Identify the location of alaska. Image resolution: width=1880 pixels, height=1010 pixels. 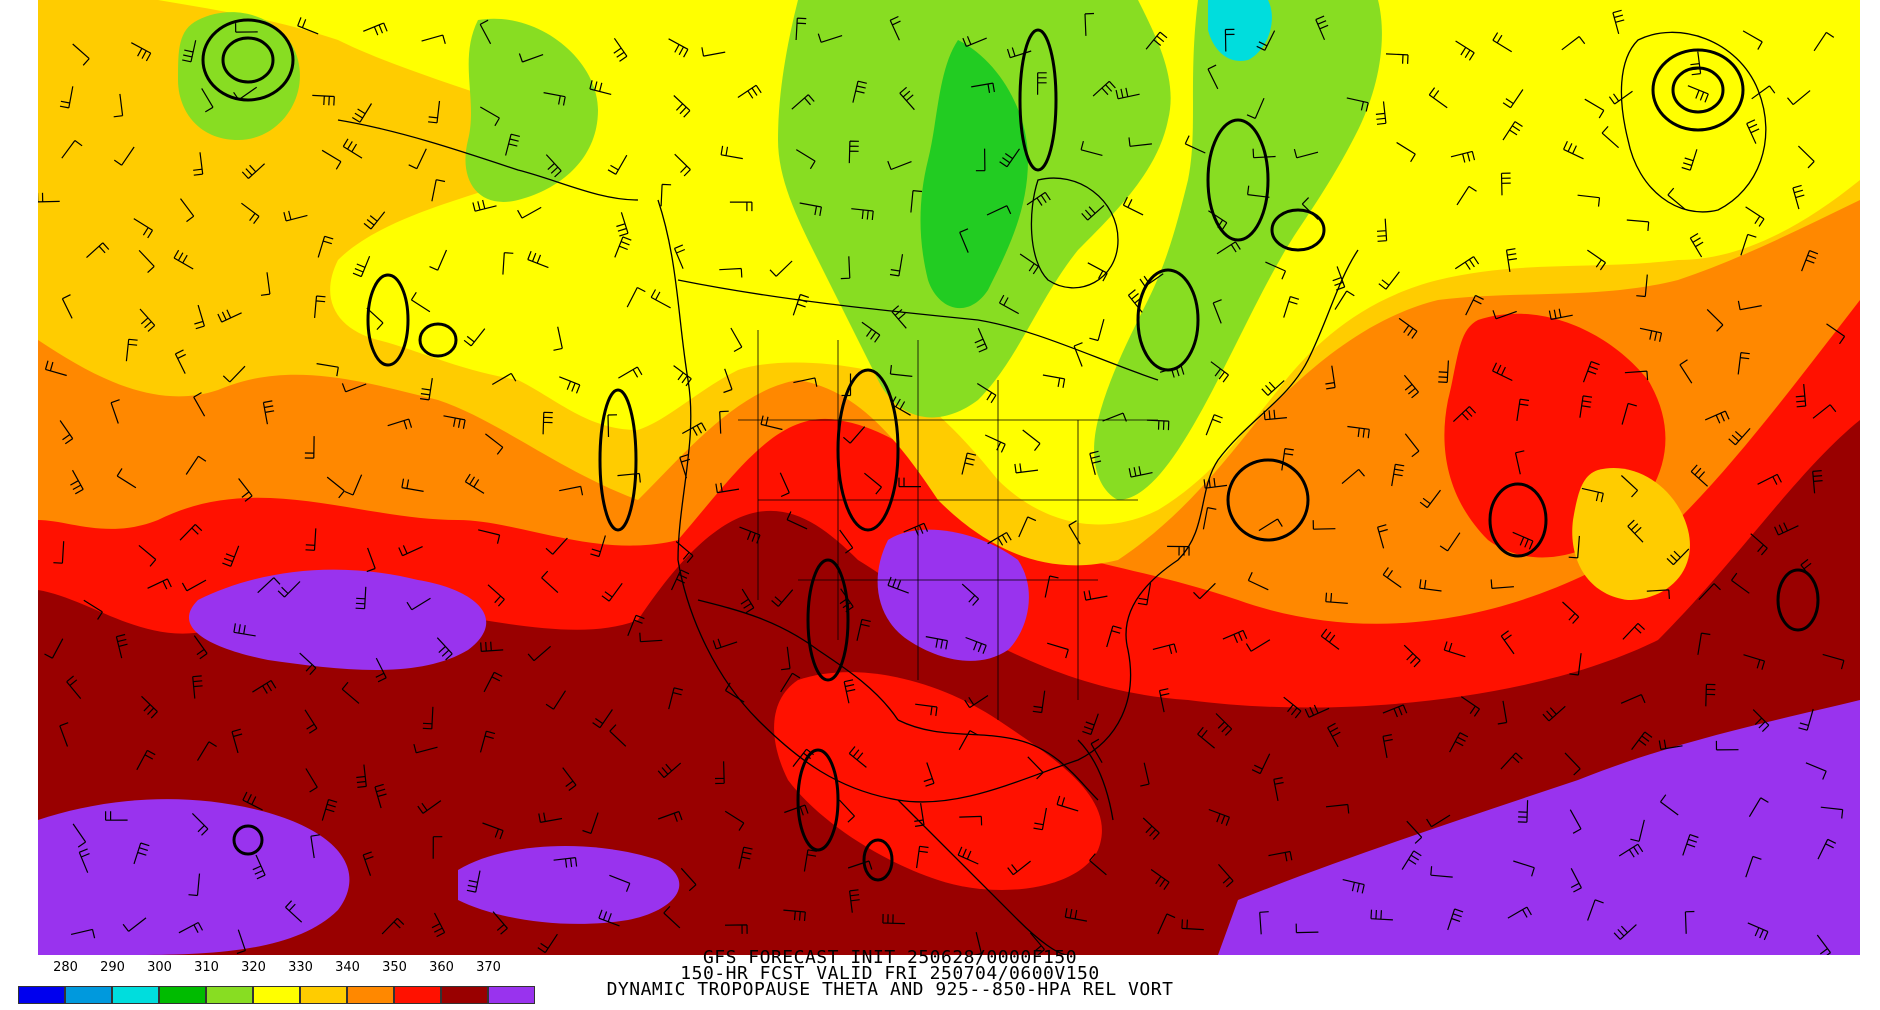
(488, 160).